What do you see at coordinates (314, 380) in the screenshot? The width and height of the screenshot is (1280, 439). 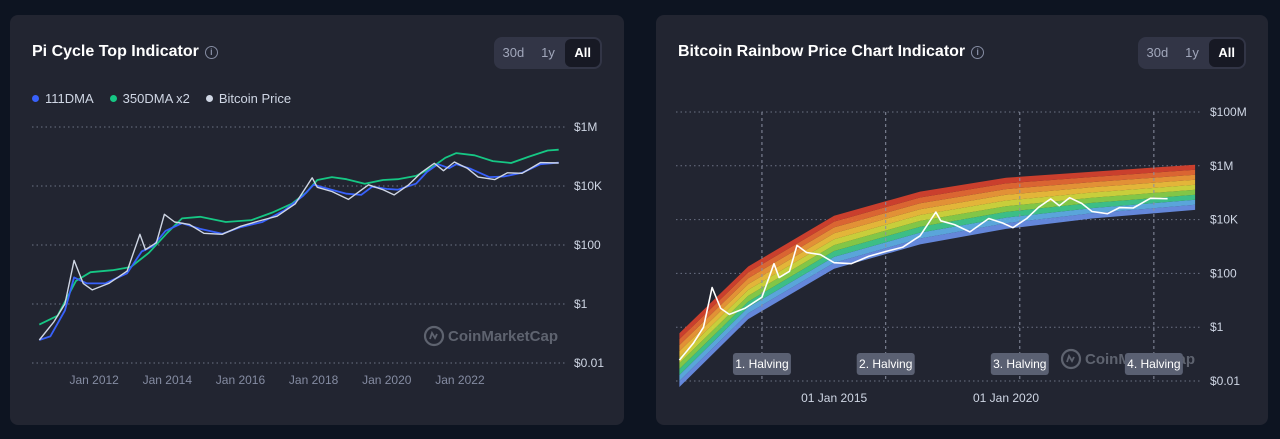 I see `x-tick-label: Jan 2018` at bounding box center [314, 380].